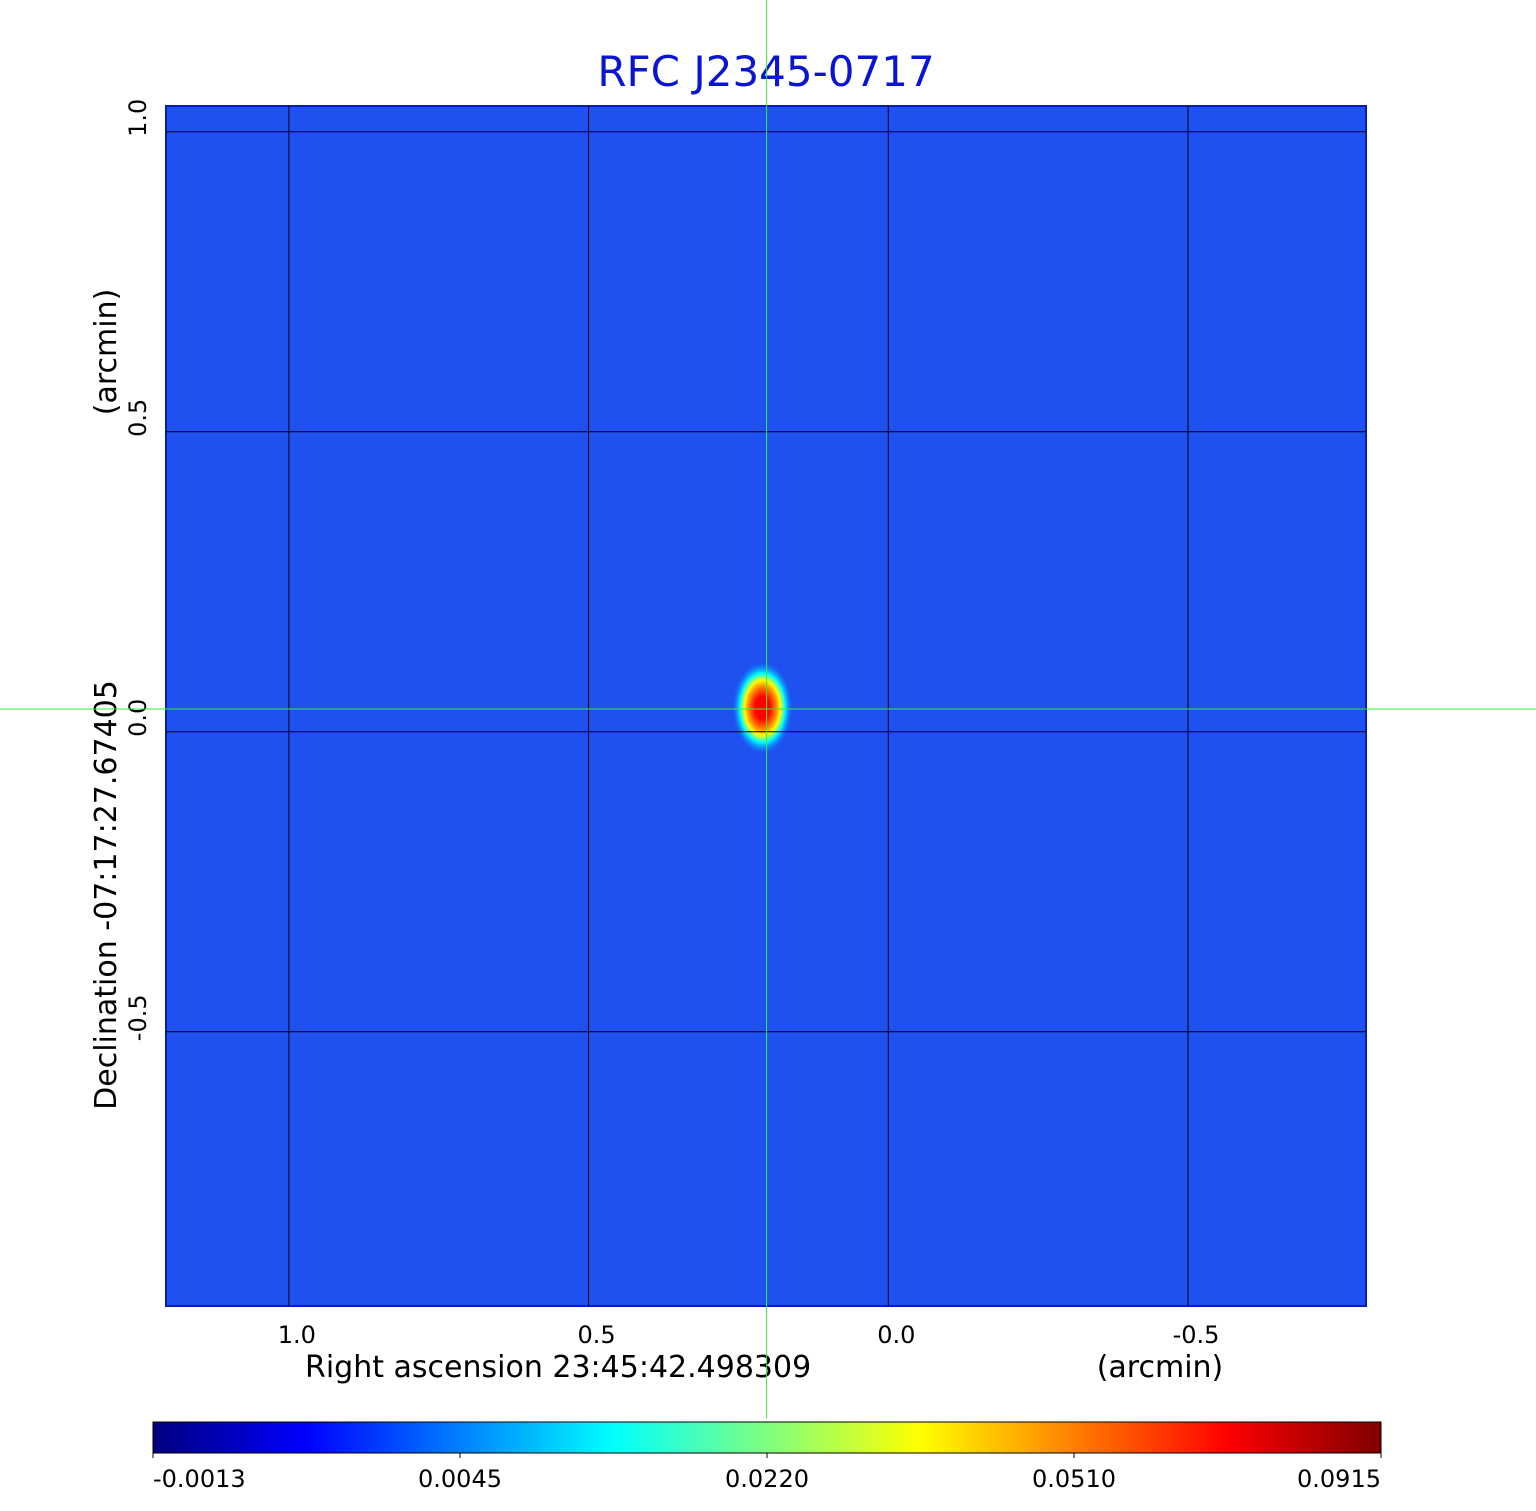 The image size is (1536, 1511). Describe the element at coordinates (1196, 1335) in the screenshot. I see `x-tick-label: -0.5` at that location.